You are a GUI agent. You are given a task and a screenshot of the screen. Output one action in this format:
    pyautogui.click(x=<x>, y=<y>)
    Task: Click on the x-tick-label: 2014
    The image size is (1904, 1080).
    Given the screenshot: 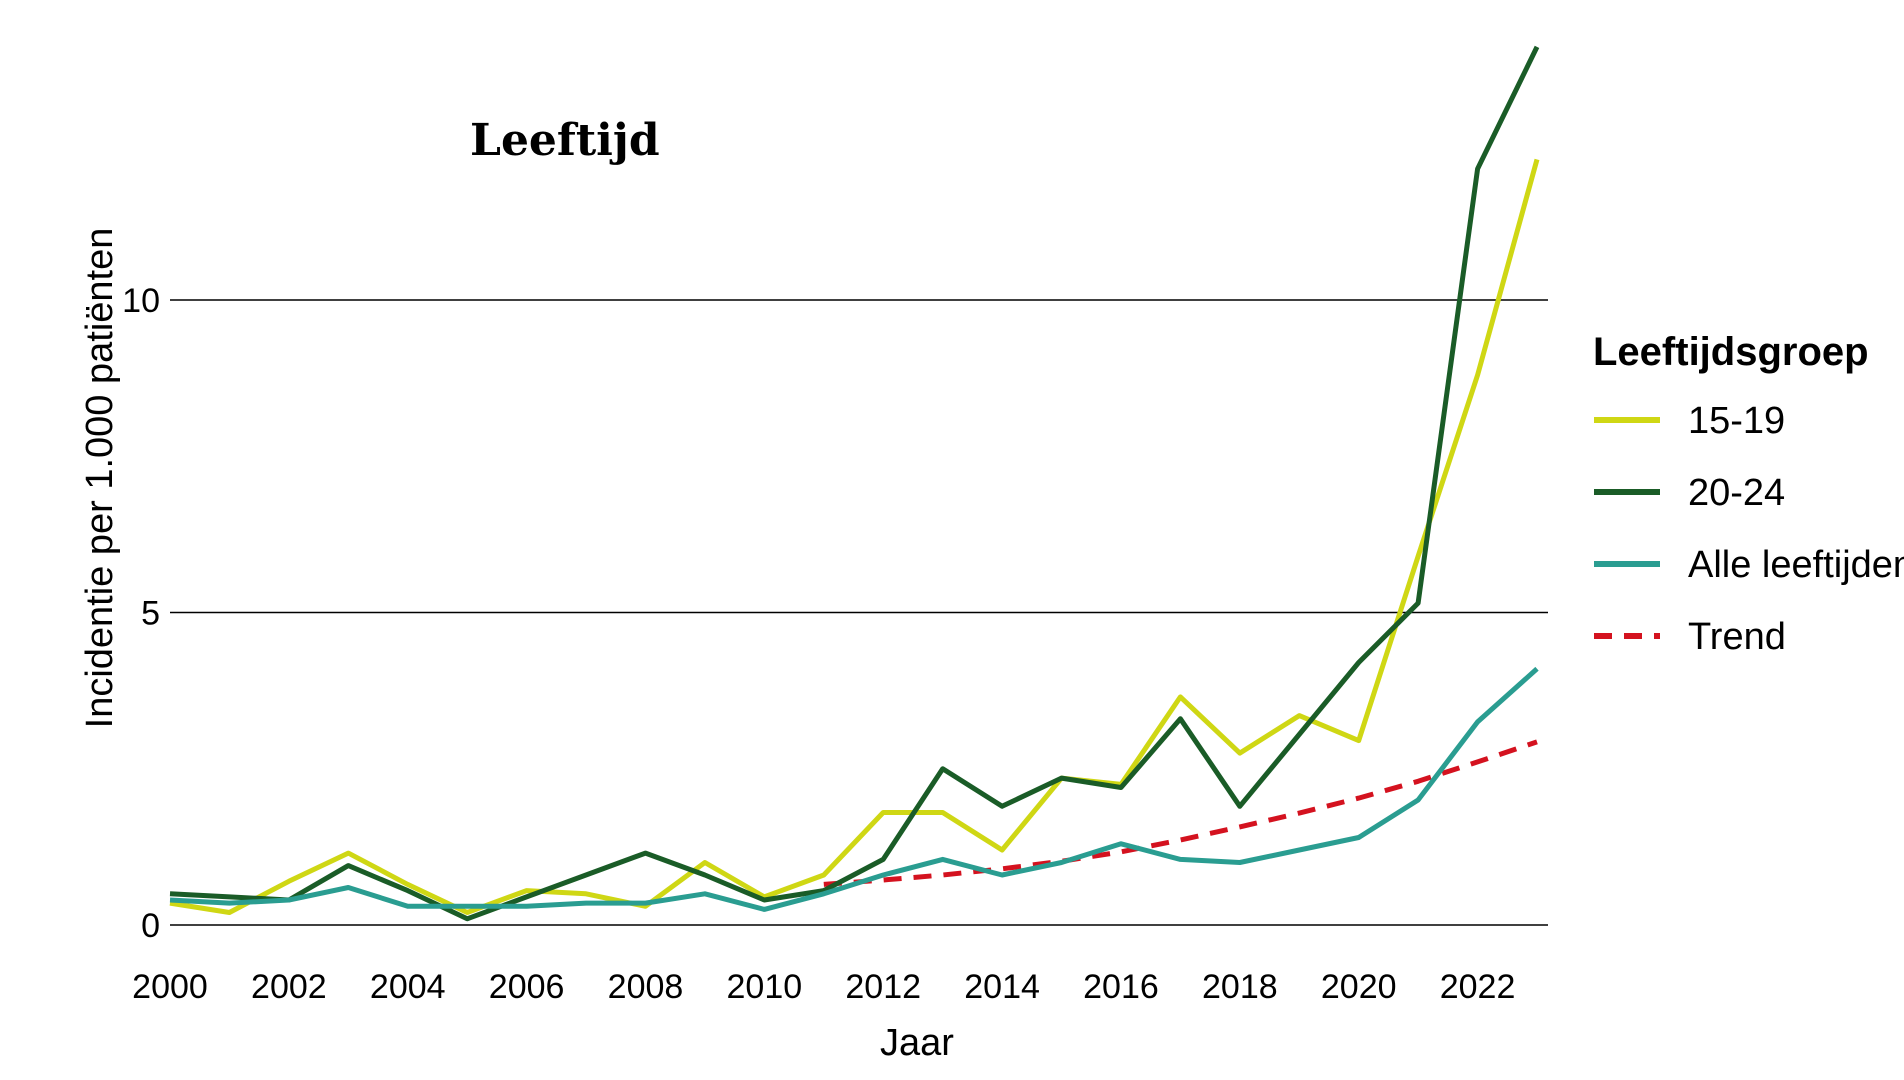 What is the action you would take?
    pyautogui.click(x=1002, y=987)
    